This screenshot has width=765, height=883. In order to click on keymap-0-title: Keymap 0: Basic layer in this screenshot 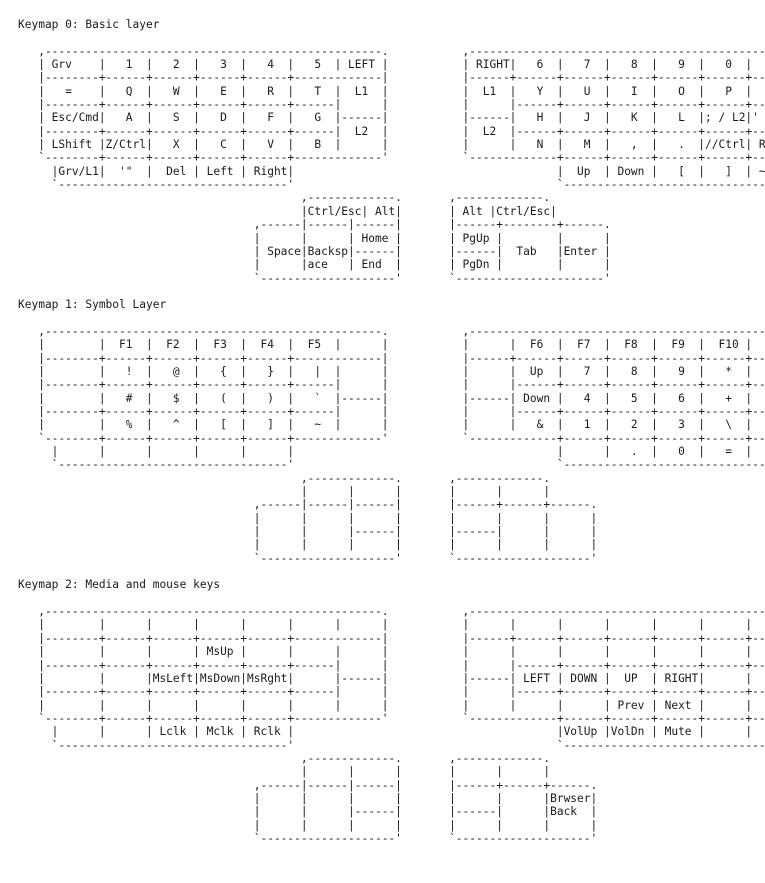, I will do `click(89, 24)`.